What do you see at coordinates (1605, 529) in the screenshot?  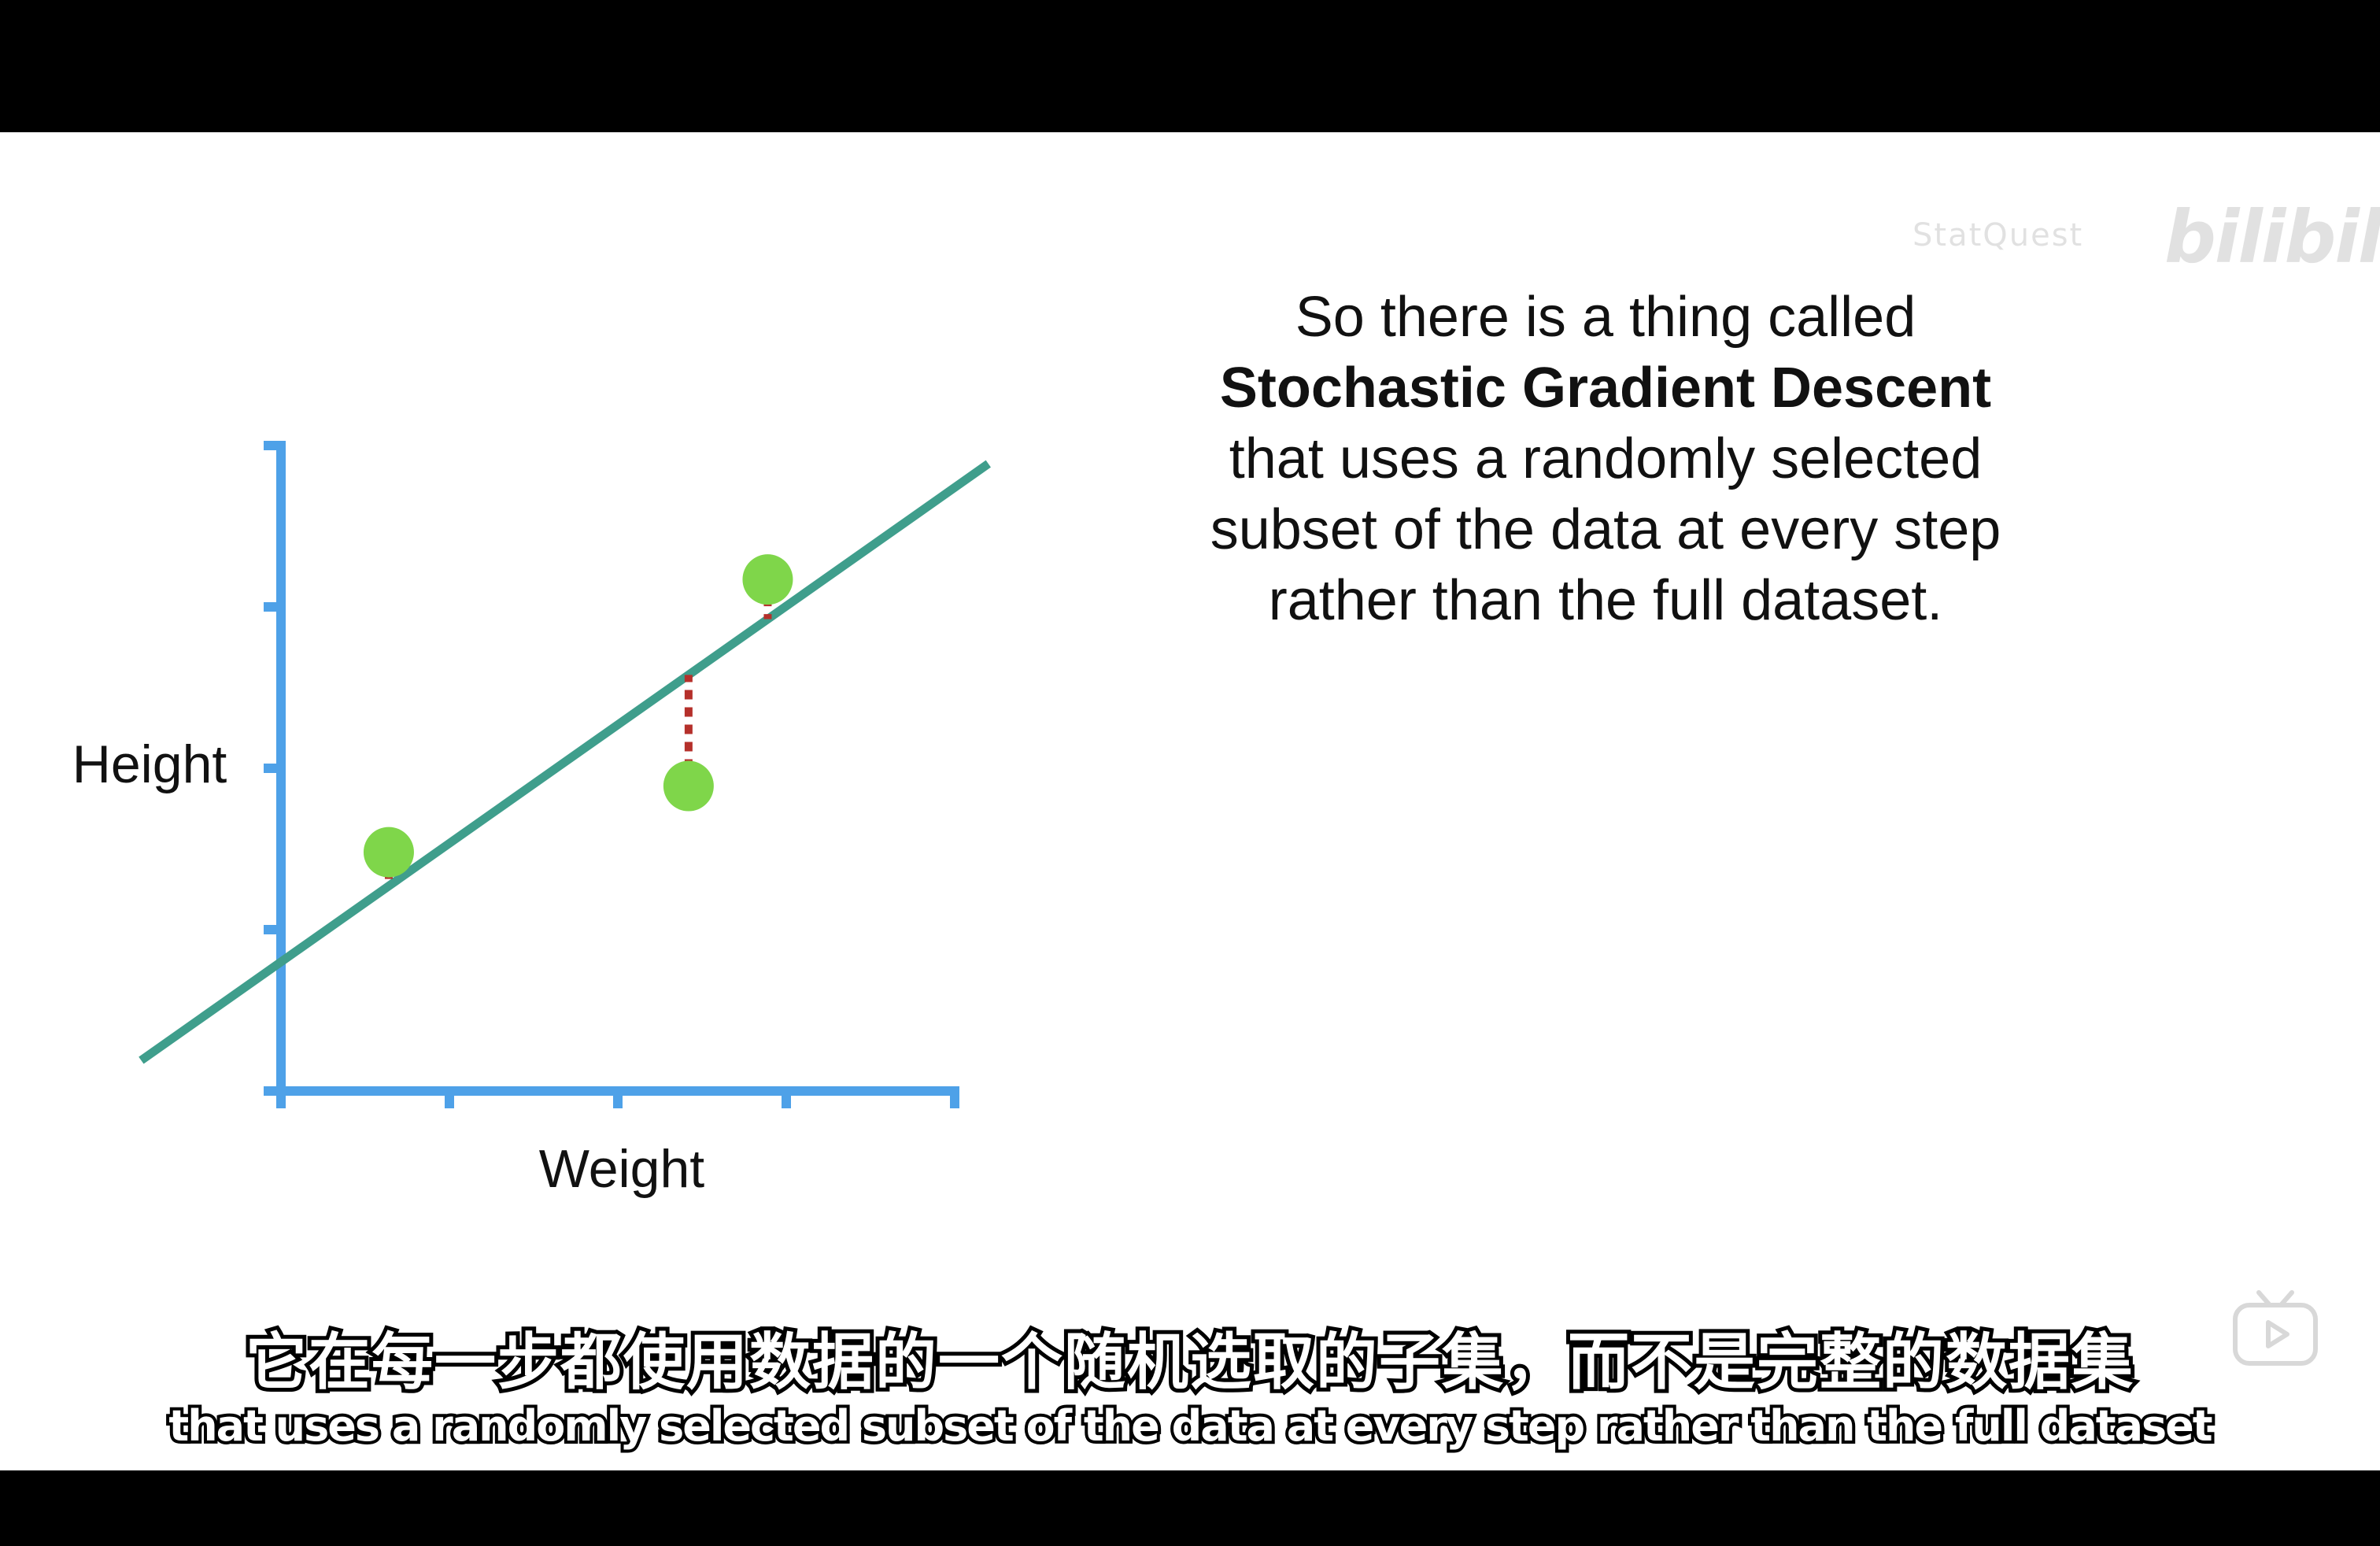 I see `slide-text-line: subset of the data at every step` at bounding box center [1605, 529].